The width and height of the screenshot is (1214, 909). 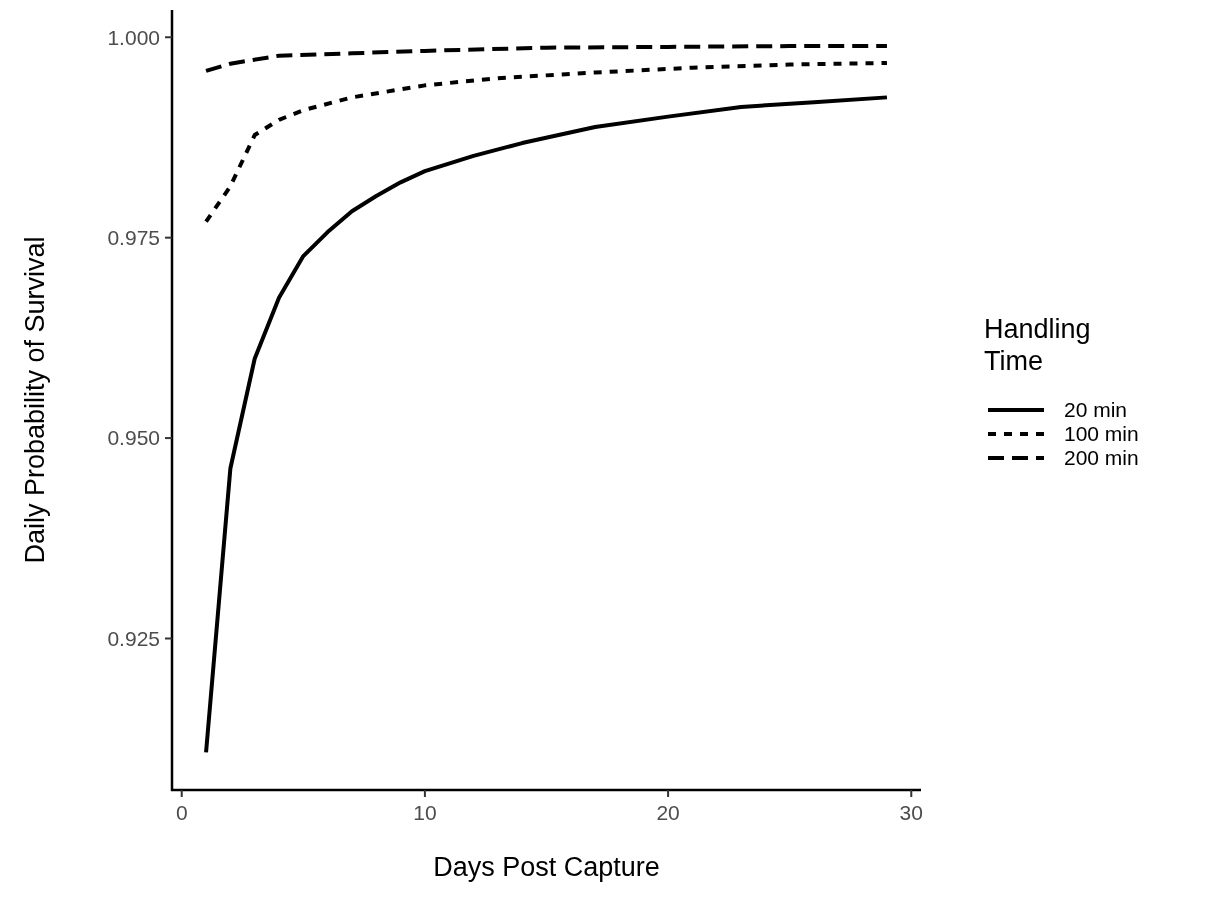 I want to click on x-tick-label: 10, so click(x=425, y=812).